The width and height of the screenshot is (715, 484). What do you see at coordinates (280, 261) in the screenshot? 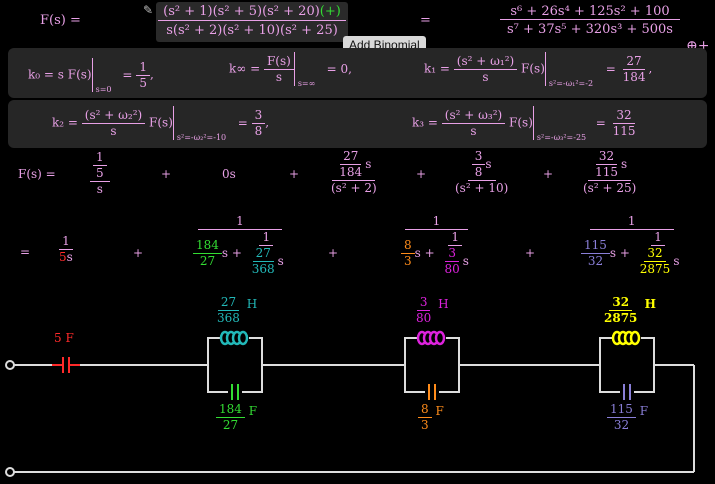
I see `a-inner-s: s` at bounding box center [280, 261].